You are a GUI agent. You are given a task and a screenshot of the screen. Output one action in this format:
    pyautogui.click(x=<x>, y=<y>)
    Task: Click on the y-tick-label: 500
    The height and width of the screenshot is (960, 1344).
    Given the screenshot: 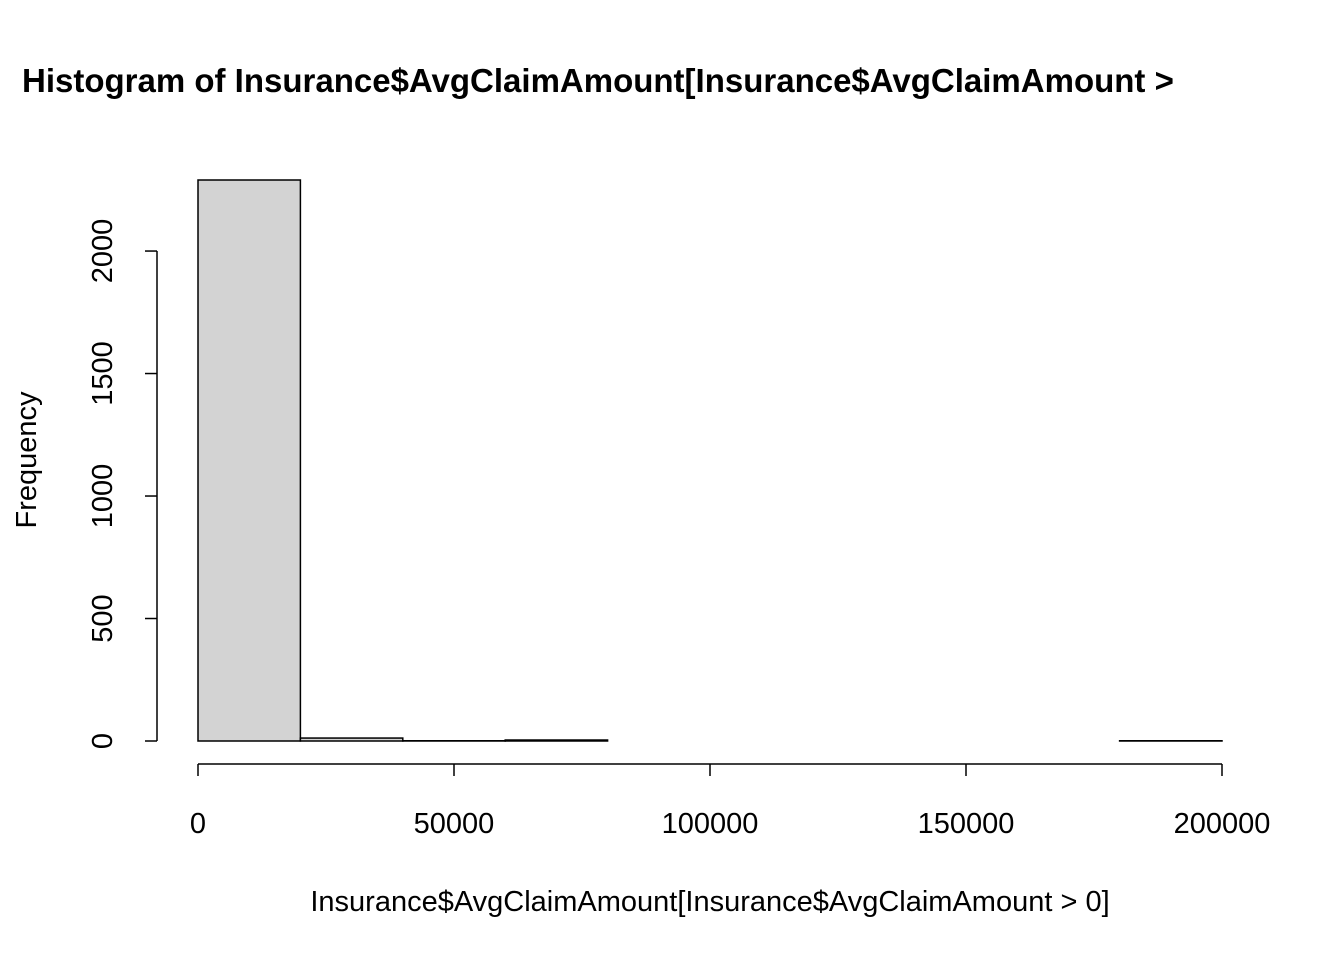 What is the action you would take?
    pyautogui.click(x=103, y=618)
    